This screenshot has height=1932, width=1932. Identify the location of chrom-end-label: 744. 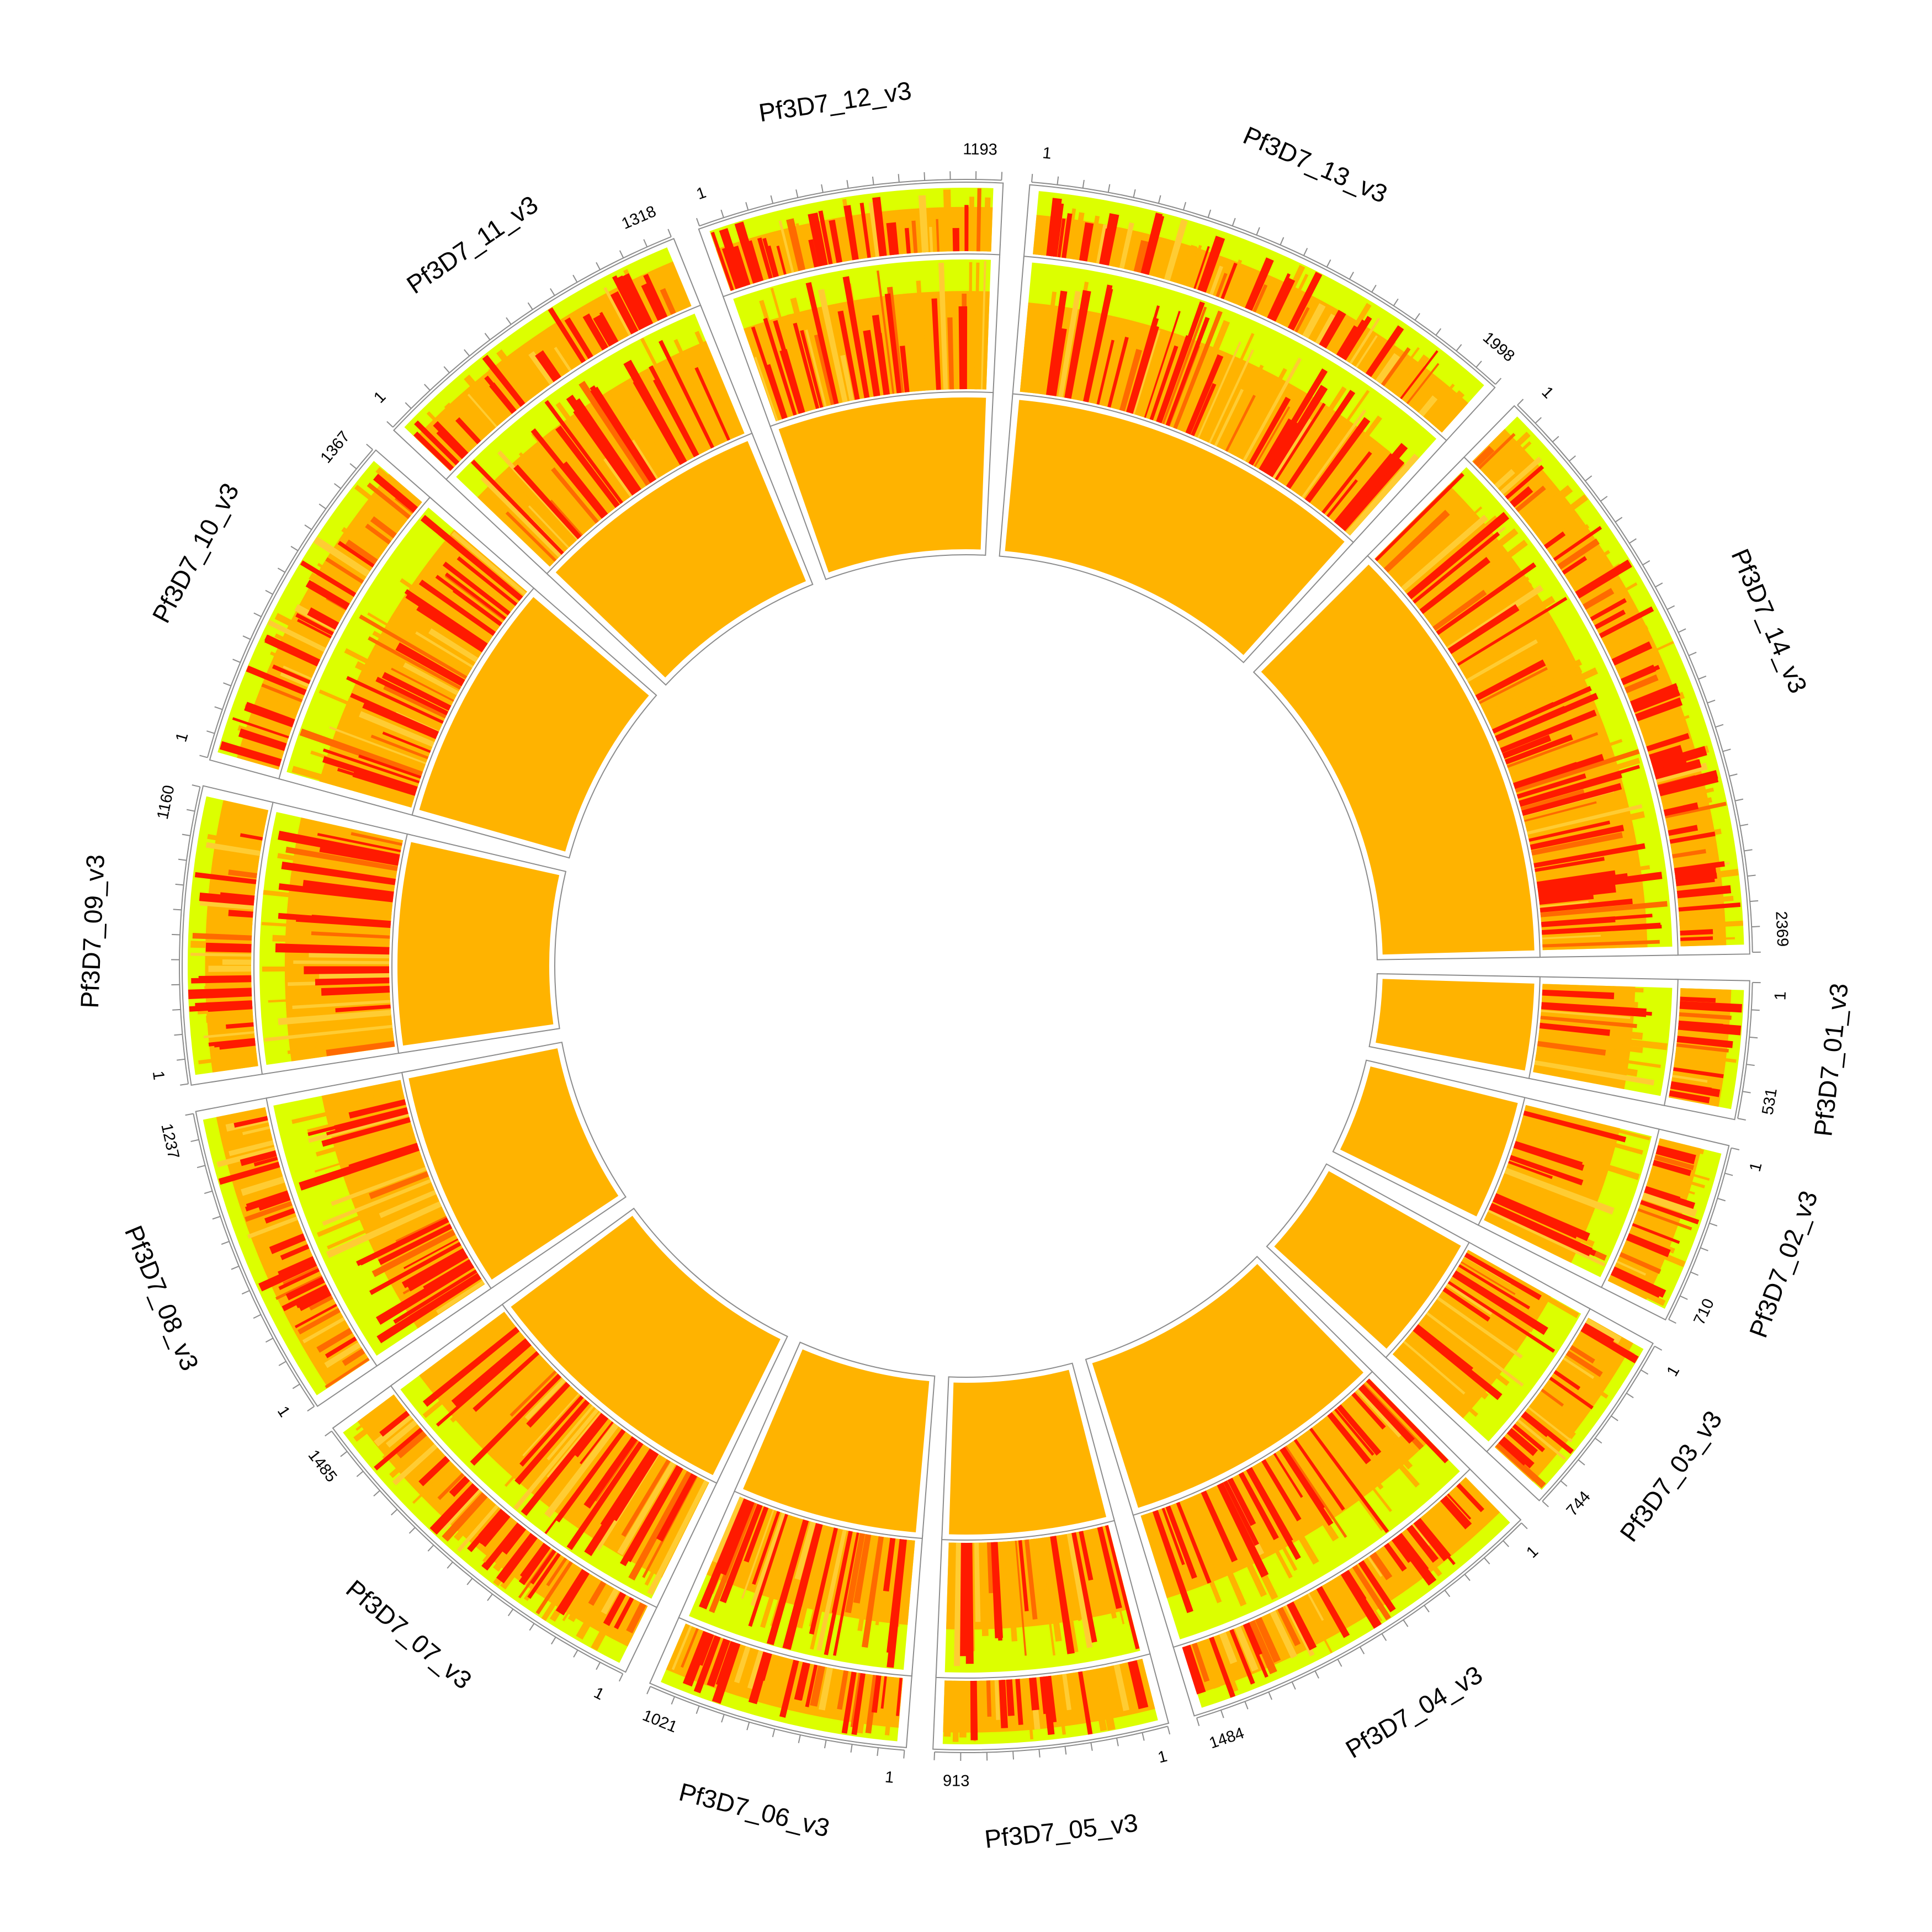
(1579, 1504).